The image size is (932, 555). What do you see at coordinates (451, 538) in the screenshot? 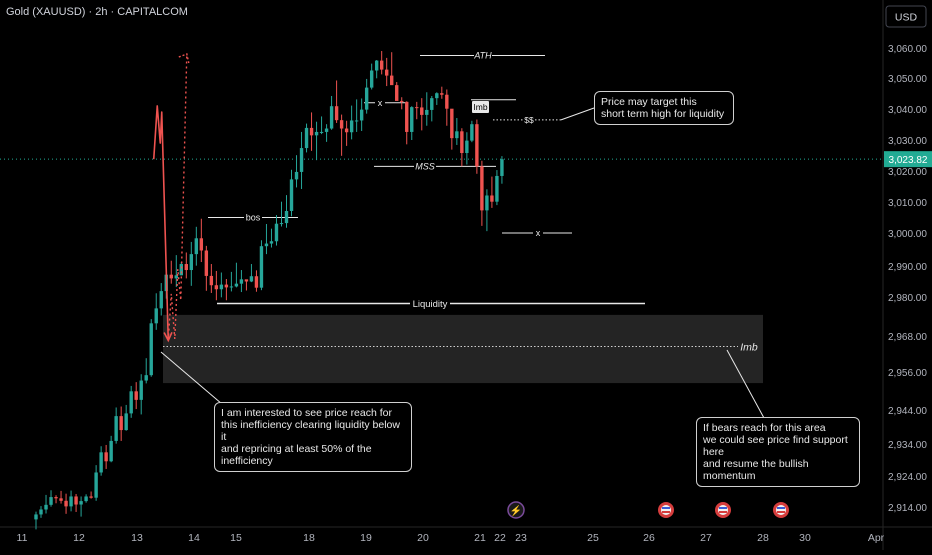
I see `x-axis-ticks: 11 12 13 14 15 18 19 20 21 22 23 25 26 27 28 30 Apr` at bounding box center [451, 538].